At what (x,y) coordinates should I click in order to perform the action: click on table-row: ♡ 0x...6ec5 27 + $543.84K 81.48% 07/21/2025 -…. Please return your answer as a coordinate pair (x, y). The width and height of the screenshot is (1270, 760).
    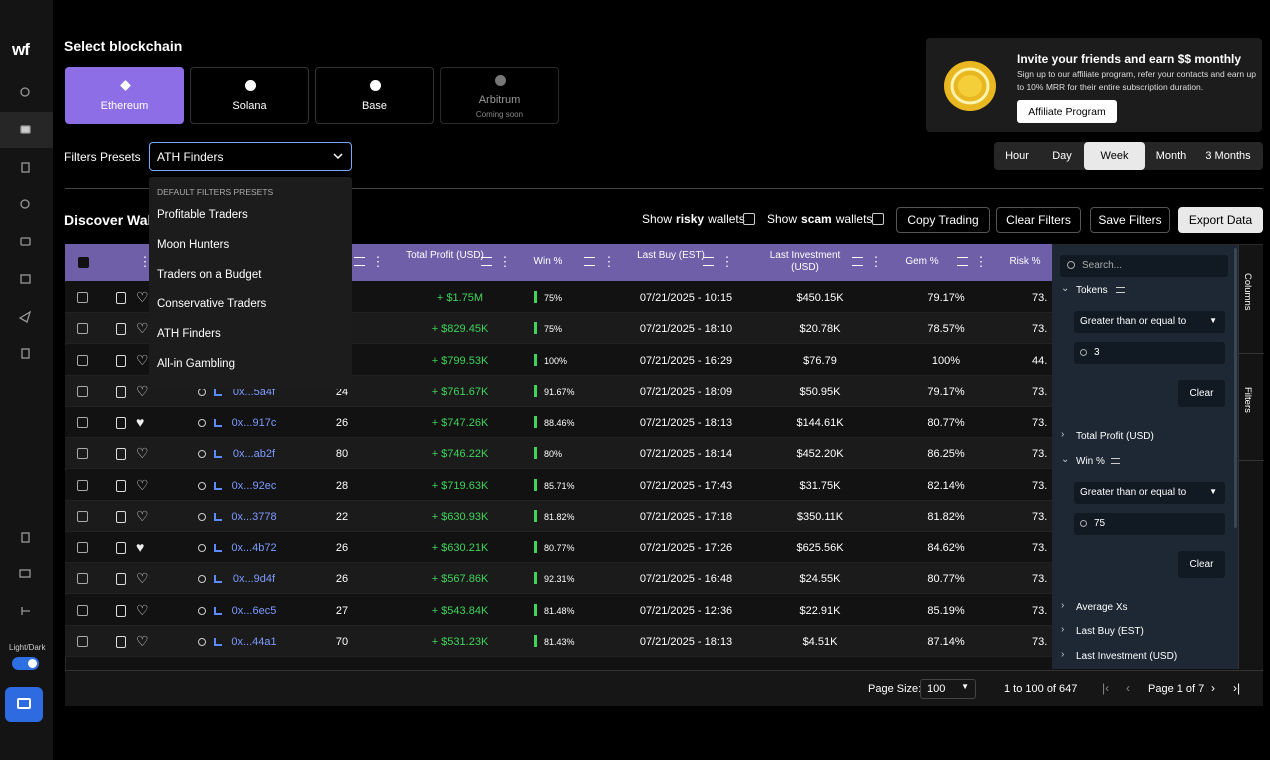
    Looking at the image, I should click on (558, 610).